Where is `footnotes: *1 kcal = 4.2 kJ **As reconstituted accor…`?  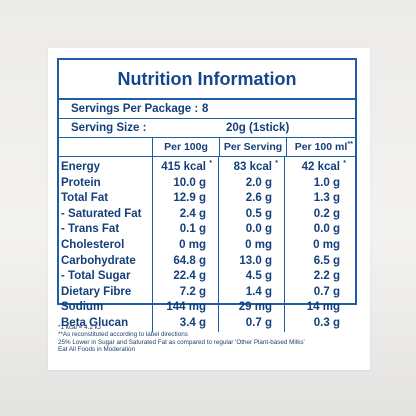
footnotes: *1 kcal = 4.2 kJ **As reconstituted accor… is located at coordinates (208, 339).